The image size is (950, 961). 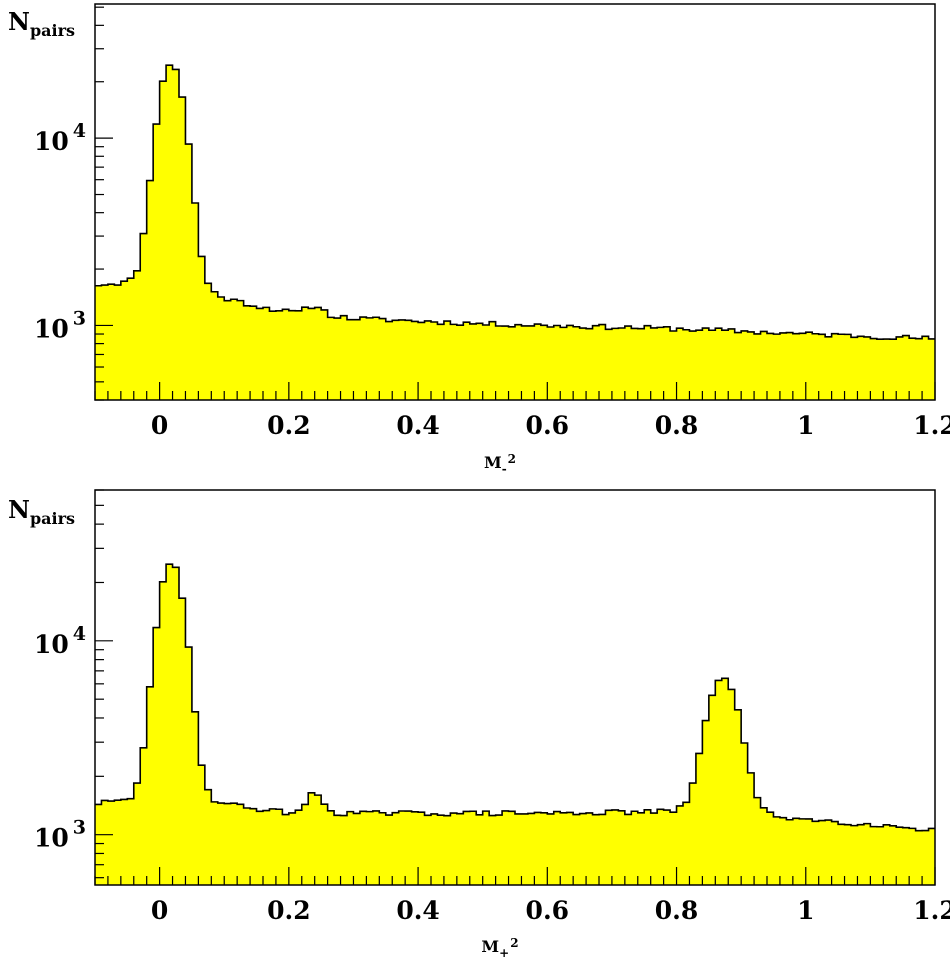 What do you see at coordinates (500, 464) in the screenshot?
I see `x-axis-label: M-2` at bounding box center [500, 464].